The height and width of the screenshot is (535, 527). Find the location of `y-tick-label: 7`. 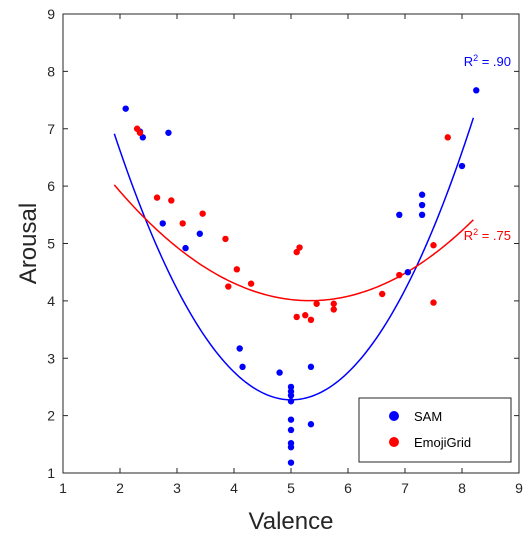

y-tick-label: 7 is located at coordinates (51, 129).